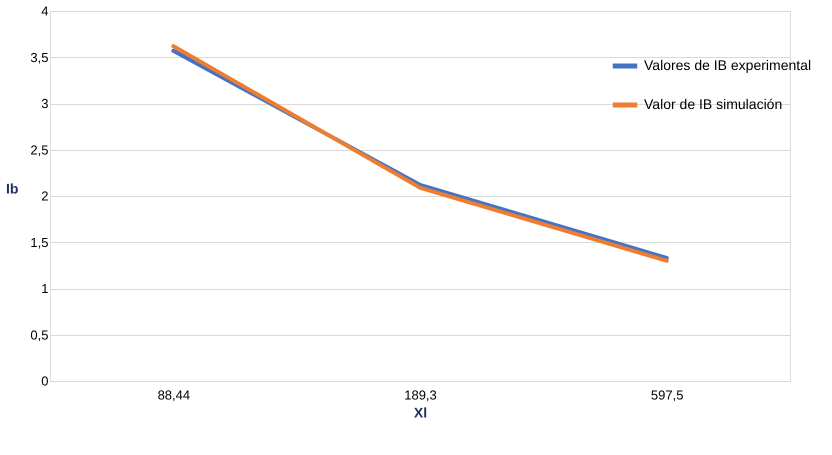 The height and width of the screenshot is (455, 832). What do you see at coordinates (728, 65) in the screenshot?
I see `legend-label: Valores de IB experimental` at bounding box center [728, 65].